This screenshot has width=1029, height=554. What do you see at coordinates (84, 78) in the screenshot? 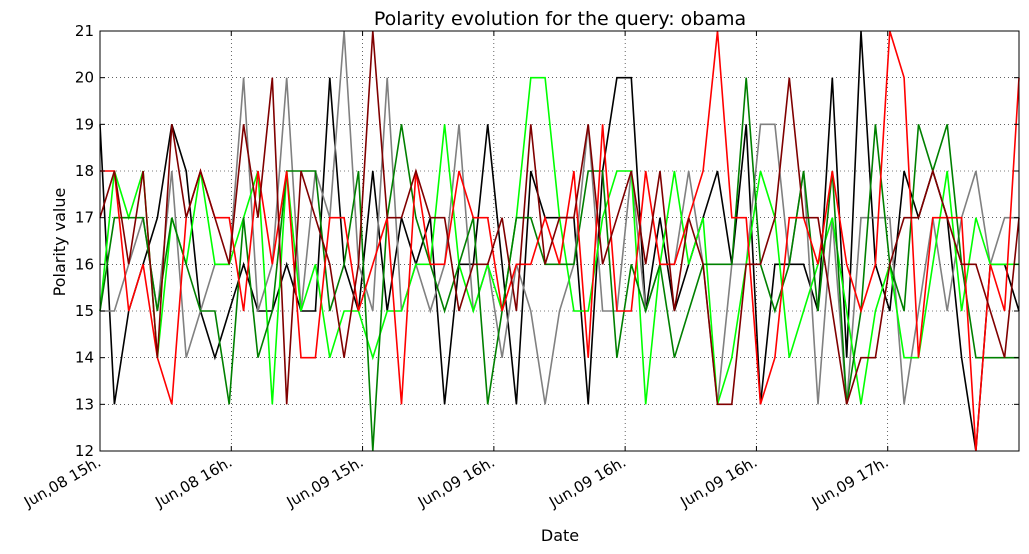
I see `y-tick-label: 20` at bounding box center [84, 78].